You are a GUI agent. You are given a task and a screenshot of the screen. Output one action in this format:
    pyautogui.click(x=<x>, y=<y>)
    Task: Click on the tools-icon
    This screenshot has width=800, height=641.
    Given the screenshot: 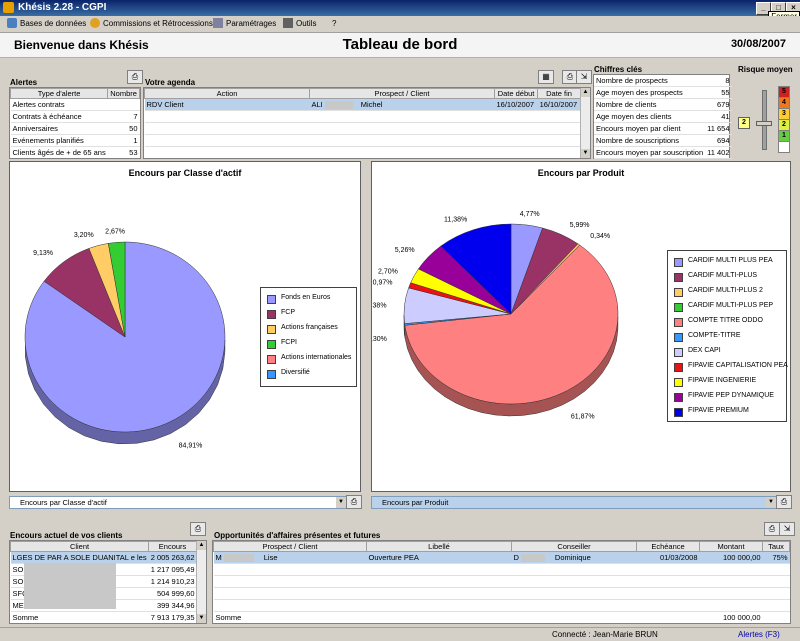 What is the action you would take?
    pyautogui.click(x=288, y=23)
    